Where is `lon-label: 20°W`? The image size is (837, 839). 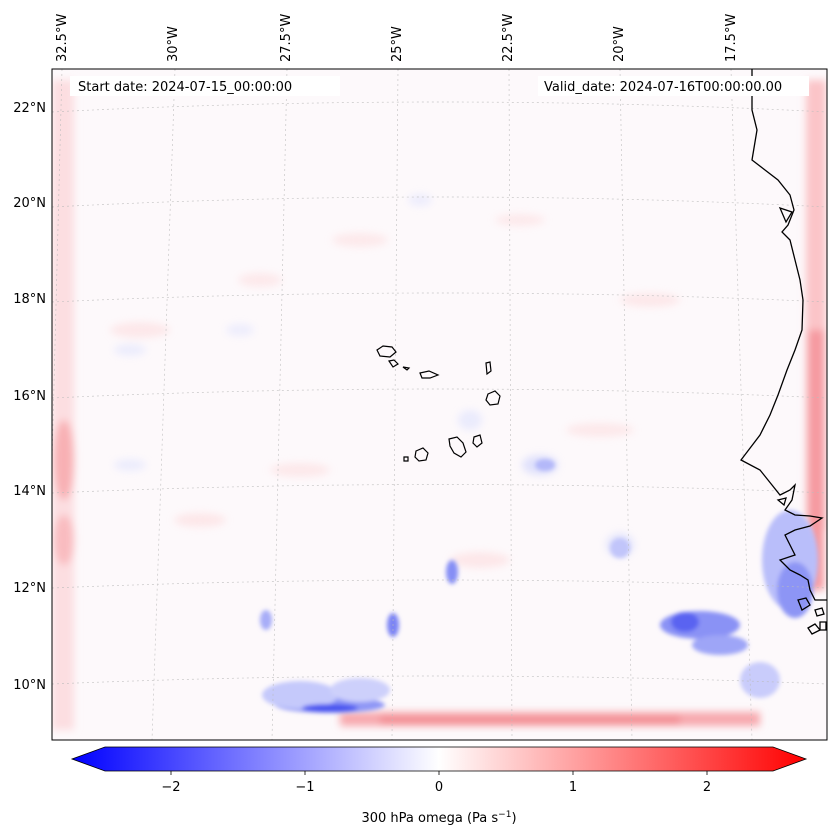 lon-label: 20°W is located at coordinates (619, 44).